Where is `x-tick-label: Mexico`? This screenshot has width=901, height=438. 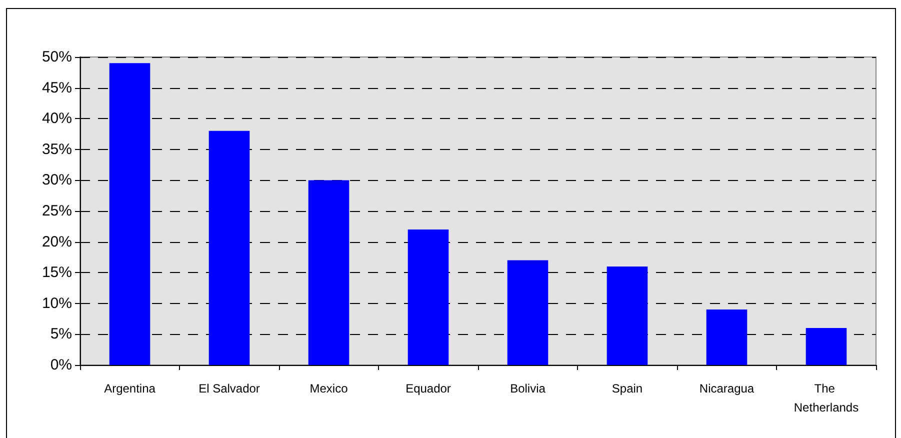
x-tick-label: Mexico is located at coordinates (329, 389).